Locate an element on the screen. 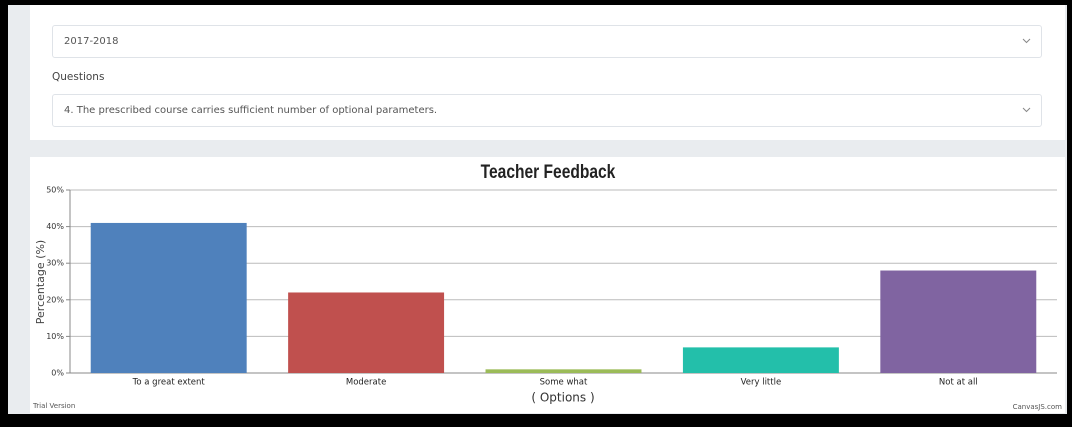 This screenshot has height=427, width=1072. x-tick-label: Moderate is located at coordinates (366, 383).